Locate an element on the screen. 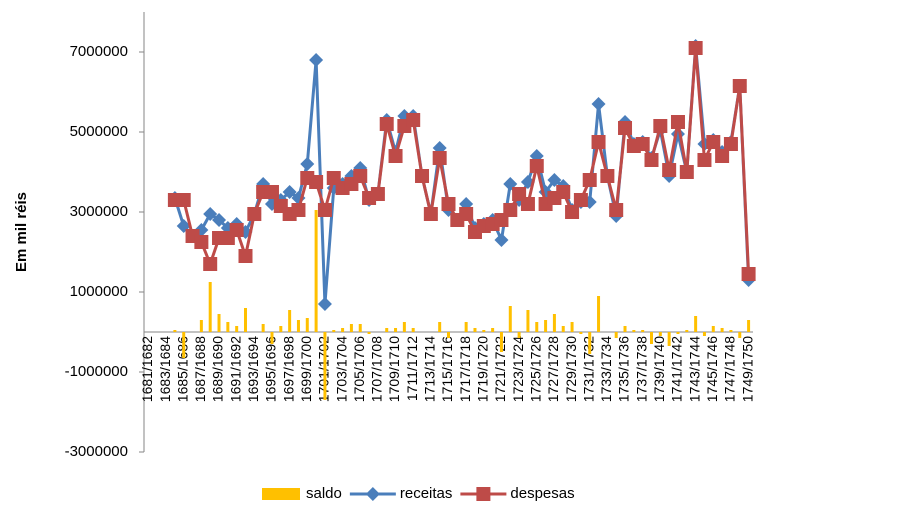  x-tick-label: 1695/1696 is located at coordinates (271, 369).